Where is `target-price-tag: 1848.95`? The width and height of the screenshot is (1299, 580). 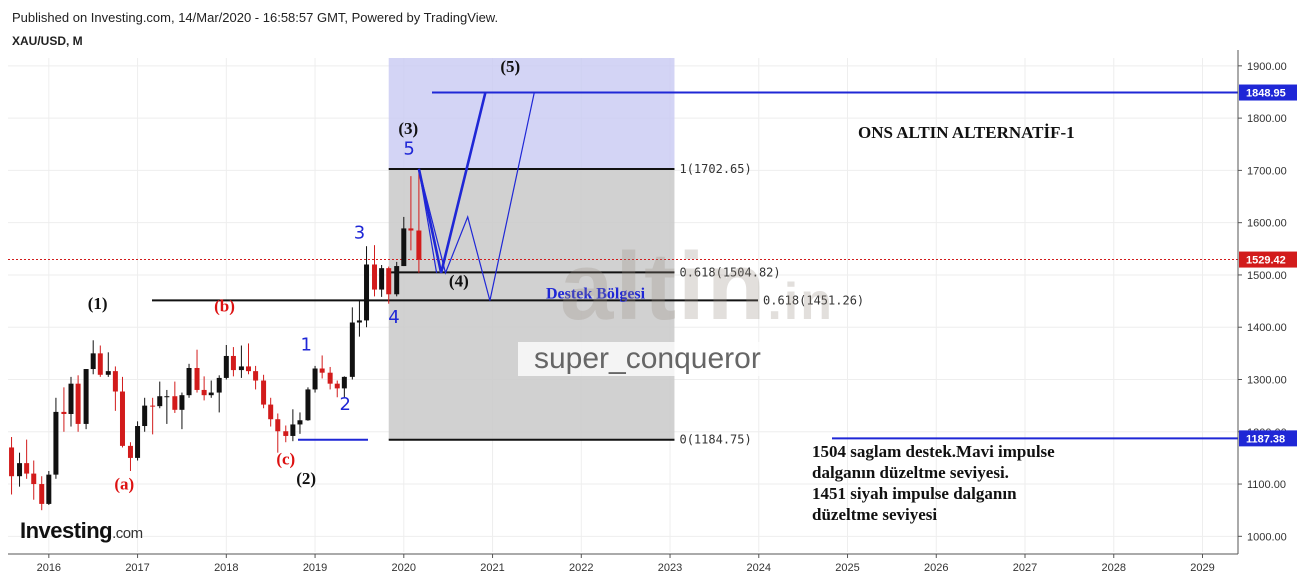
target-price-tag: 1848.95 is located at coordinates (1266, 94).